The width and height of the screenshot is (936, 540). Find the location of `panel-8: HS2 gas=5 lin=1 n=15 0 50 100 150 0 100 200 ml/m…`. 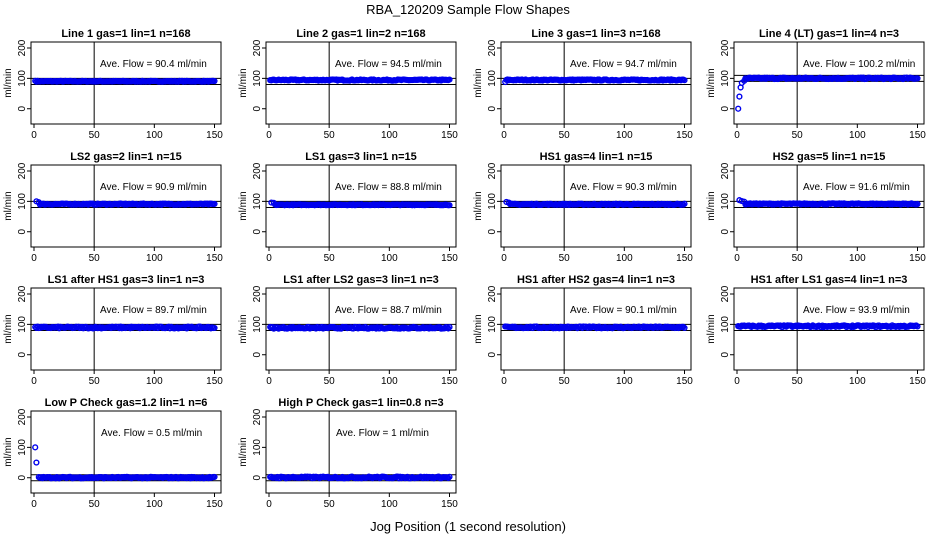

panel-8: HS2 gas=5 lin=1 n=15 0 50 100 150 0 100 200 ml/m… is located at coordinates (816, 207).